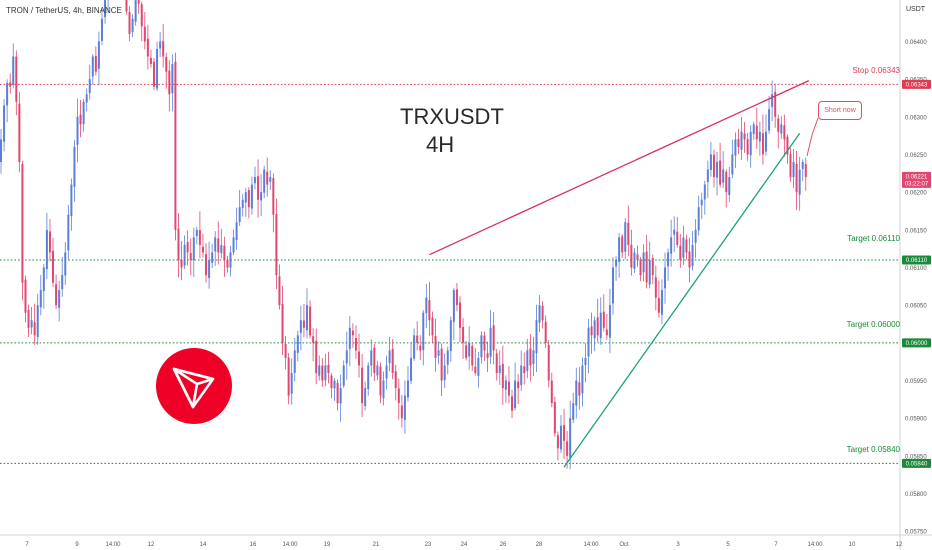 This screenshot has height=550, width=932. I want to click on x-tick-label: 5, so click(728, 545).